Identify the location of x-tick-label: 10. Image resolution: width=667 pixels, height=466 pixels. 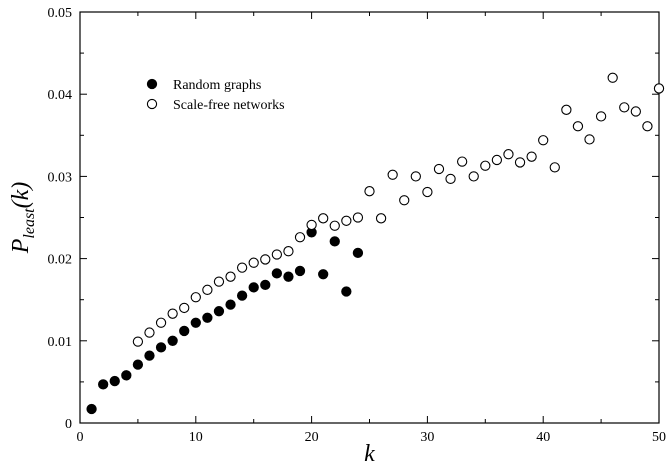
(196, 437).